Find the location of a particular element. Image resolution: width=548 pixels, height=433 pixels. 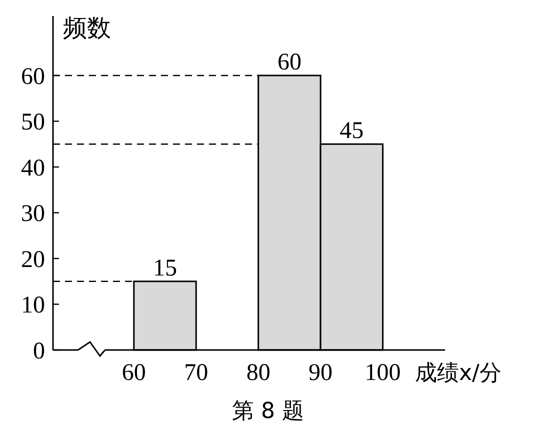

x-tick-label: 60 is located at coordinates (134, 373).